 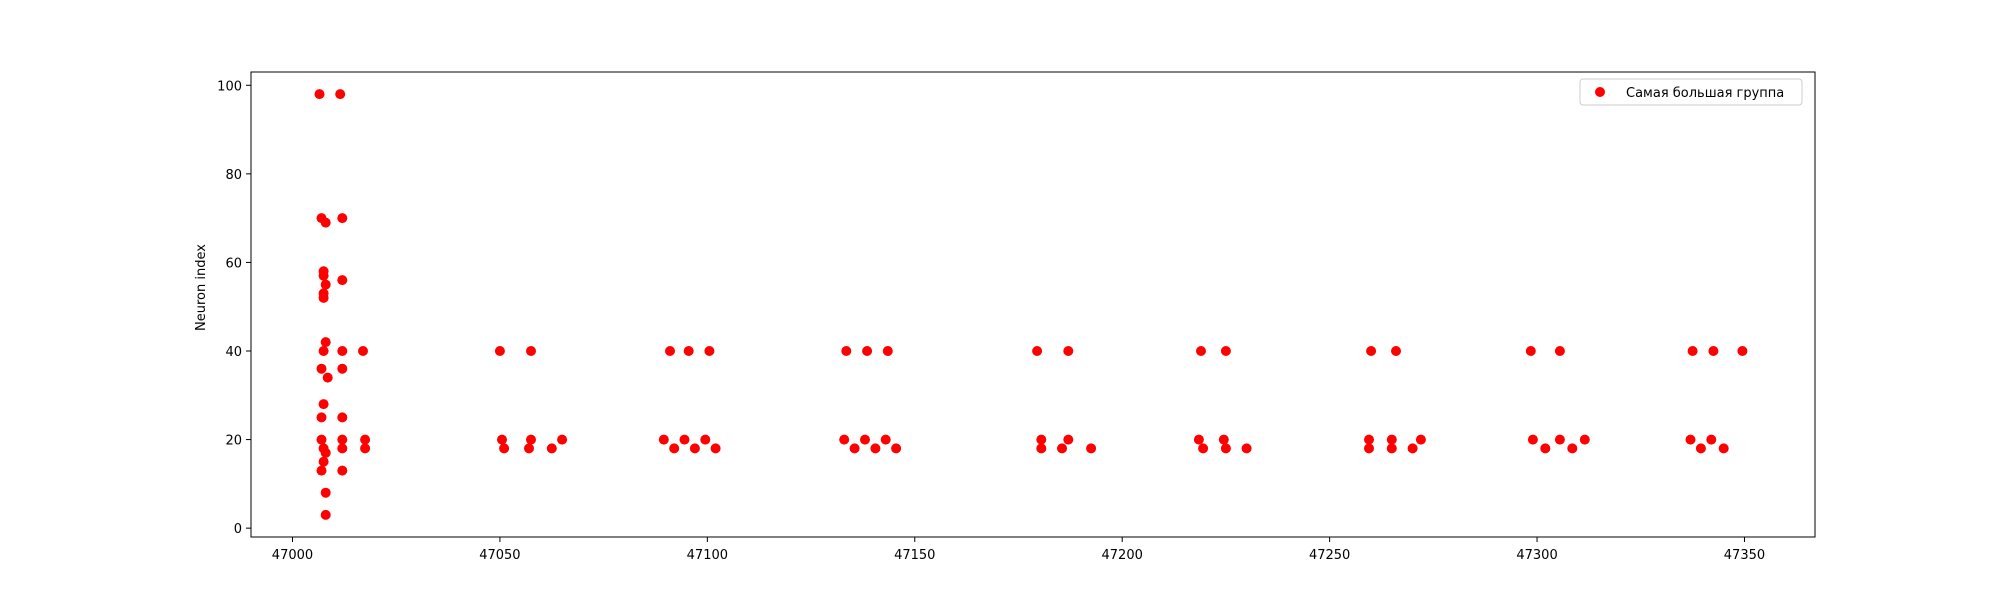 What do you see at coordinates (238, 529) in the screenshot?
I see `y-tick-label: 0` at bounding box center [238, 529].